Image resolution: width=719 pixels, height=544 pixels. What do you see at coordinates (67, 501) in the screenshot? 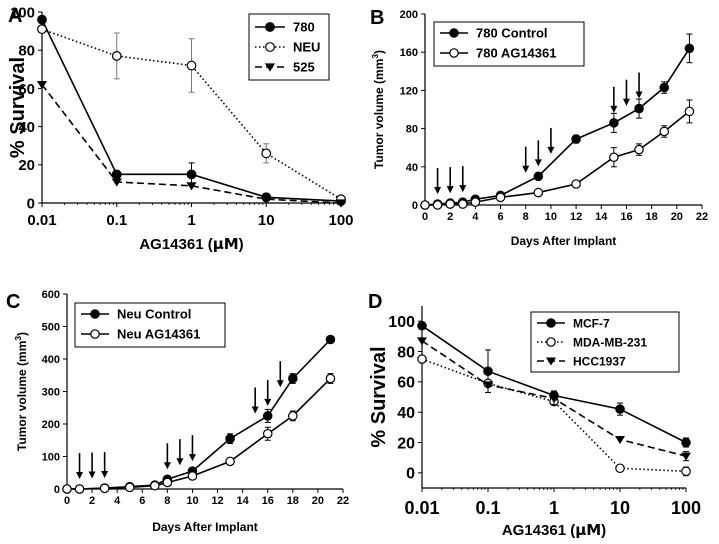
I see `x-tick-label: 0` at bounding box center [67, 501].